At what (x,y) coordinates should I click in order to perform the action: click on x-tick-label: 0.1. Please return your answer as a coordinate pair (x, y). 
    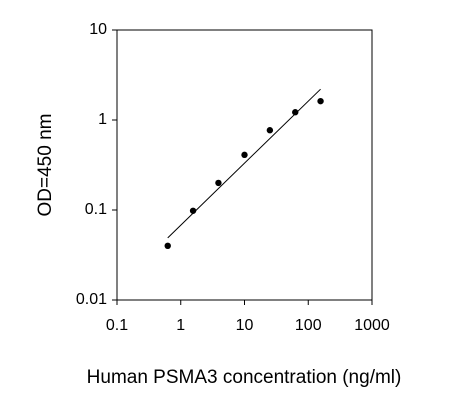
    Looking at the image, I should click on (117, 325).